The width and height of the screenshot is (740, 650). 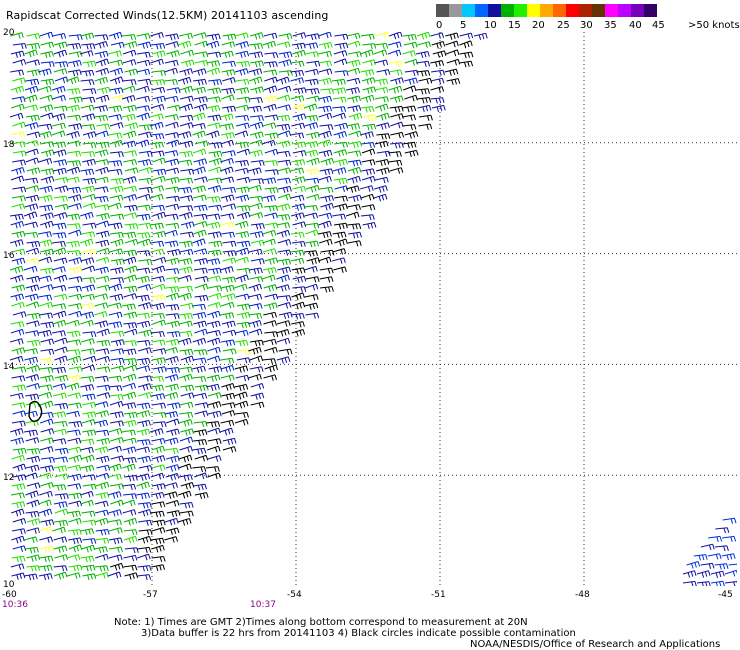 What do you see at coordinates (585, 10) in the screenshot?
I see `legend-swatch` at bounding box center [585, 10].